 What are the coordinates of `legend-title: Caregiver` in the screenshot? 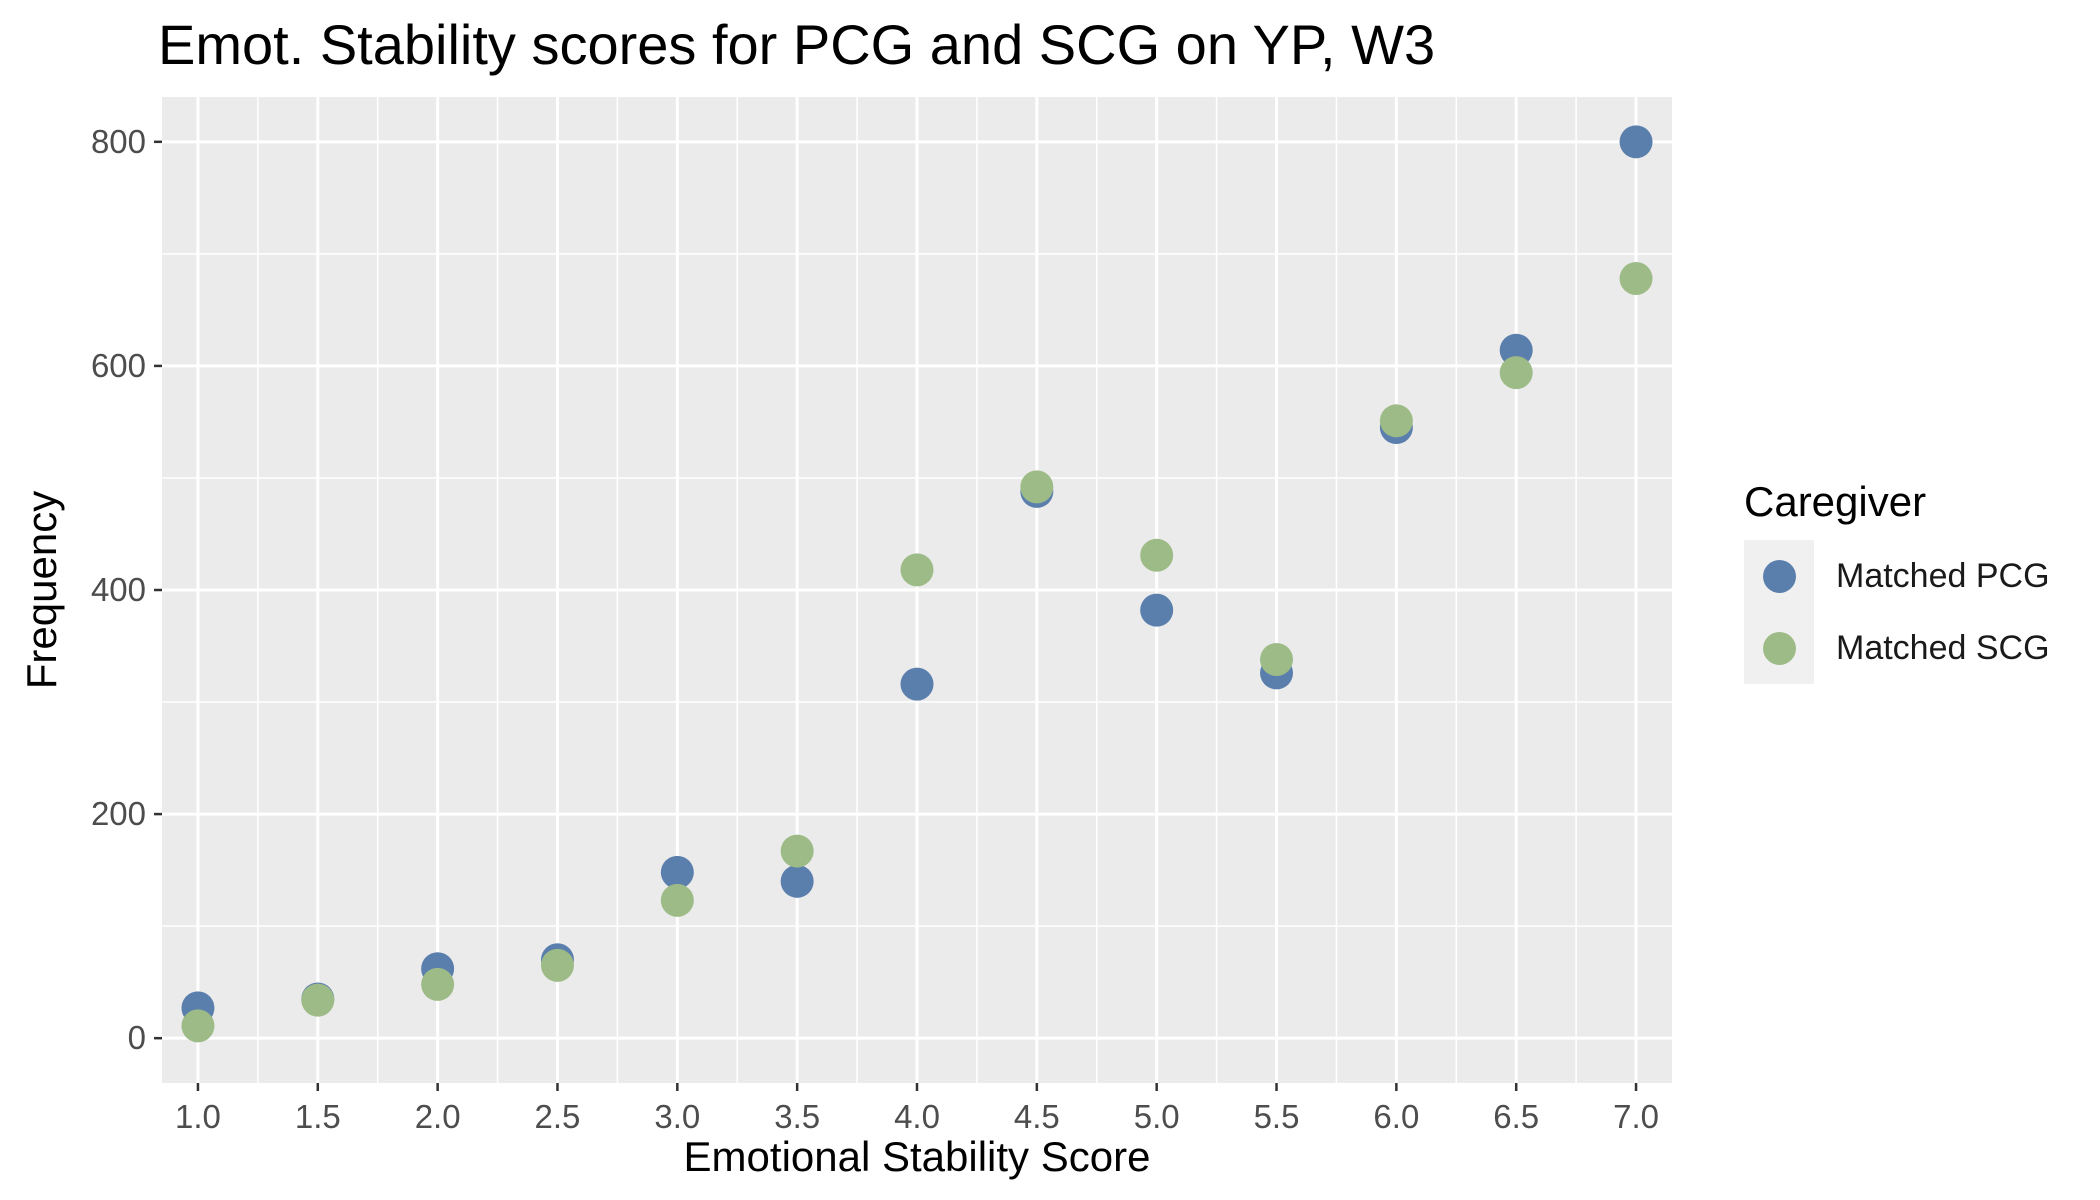 It's located at (1835, 501).